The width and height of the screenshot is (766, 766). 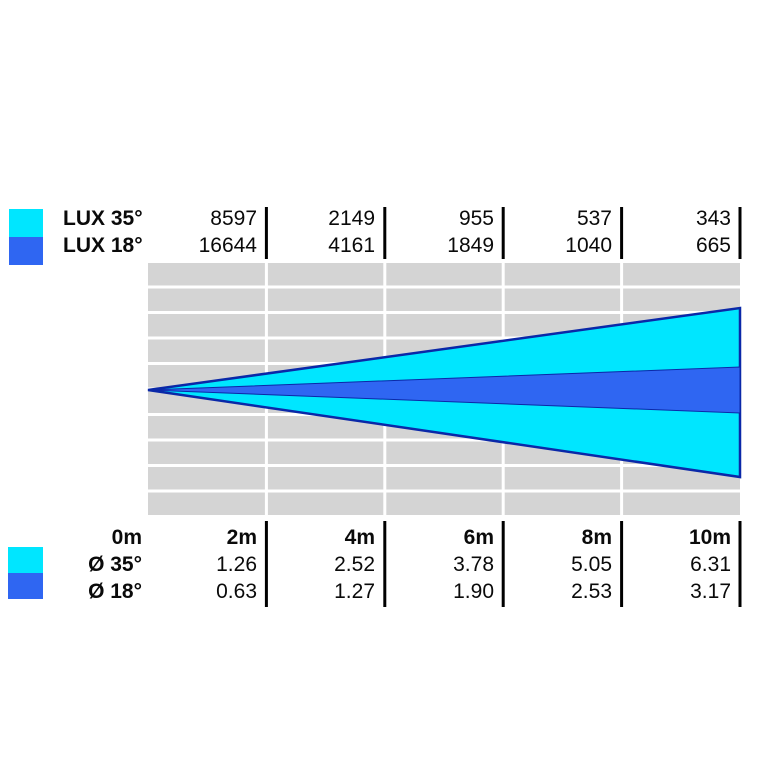 I want to click on diameter-35-value-8m: 5.05, so click(x=591, y=564).